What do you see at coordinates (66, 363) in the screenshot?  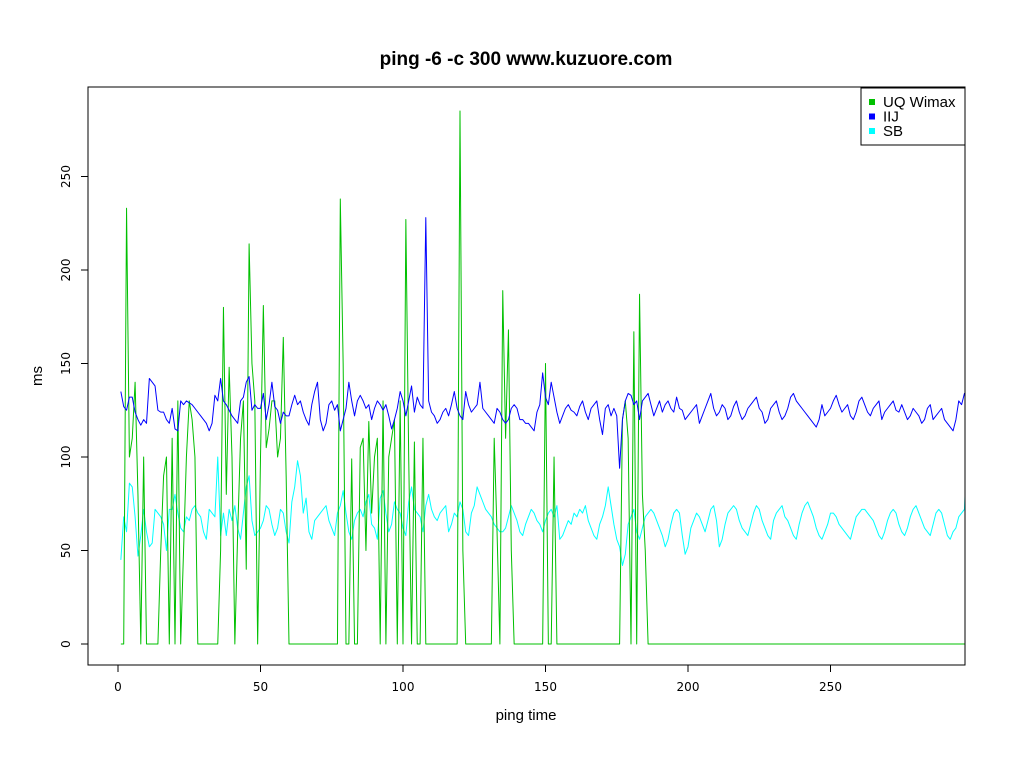 I see `y-tick-label: 150` at bounding box center [66, 363].